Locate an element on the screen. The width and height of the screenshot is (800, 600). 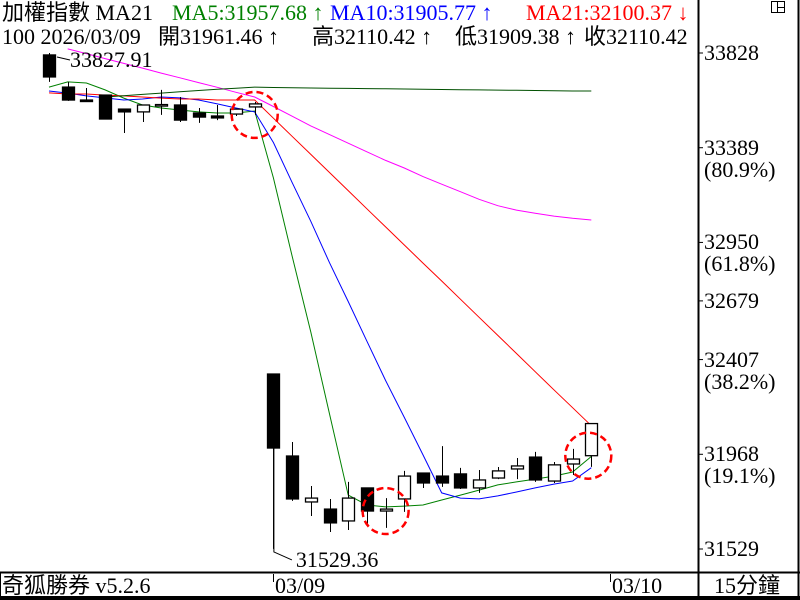
y-tick-label: 32407 is located at coordinates (731, 359).